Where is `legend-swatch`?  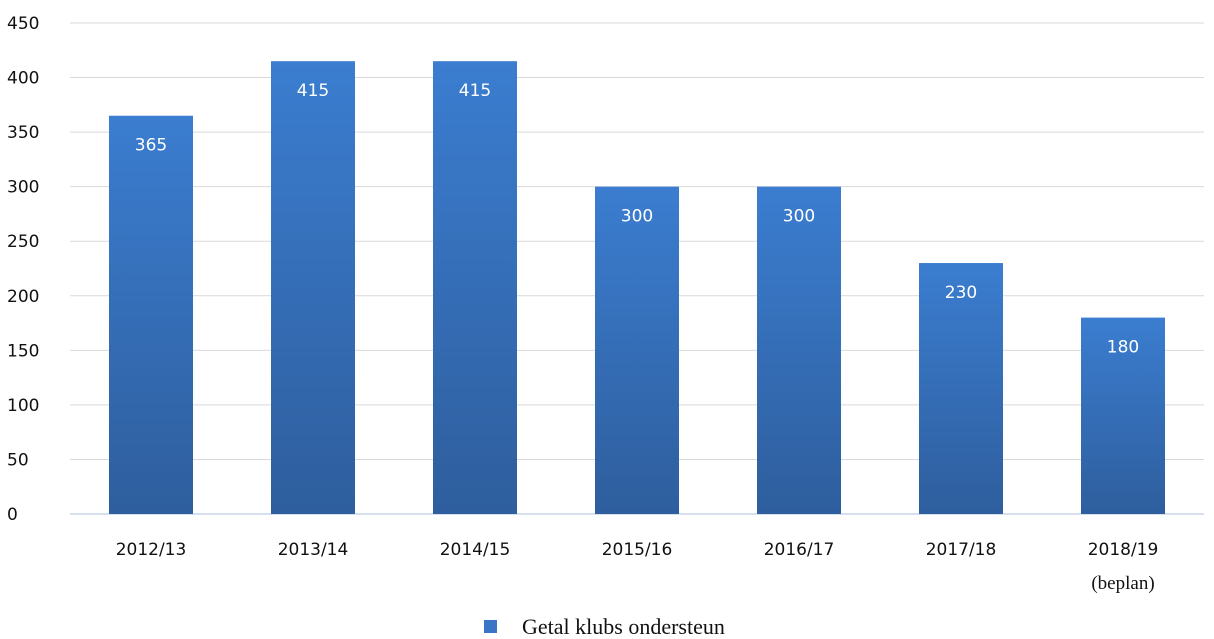
legend-swatch is located at coordinates (490, 626).